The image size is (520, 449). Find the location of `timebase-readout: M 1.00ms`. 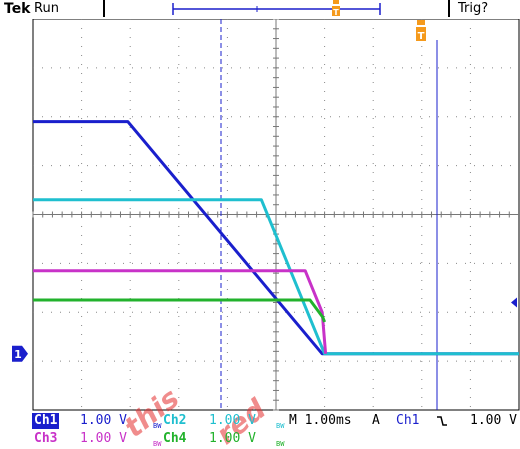

timebase-readout: M 1.00ms is located at coordinates (320, 420).